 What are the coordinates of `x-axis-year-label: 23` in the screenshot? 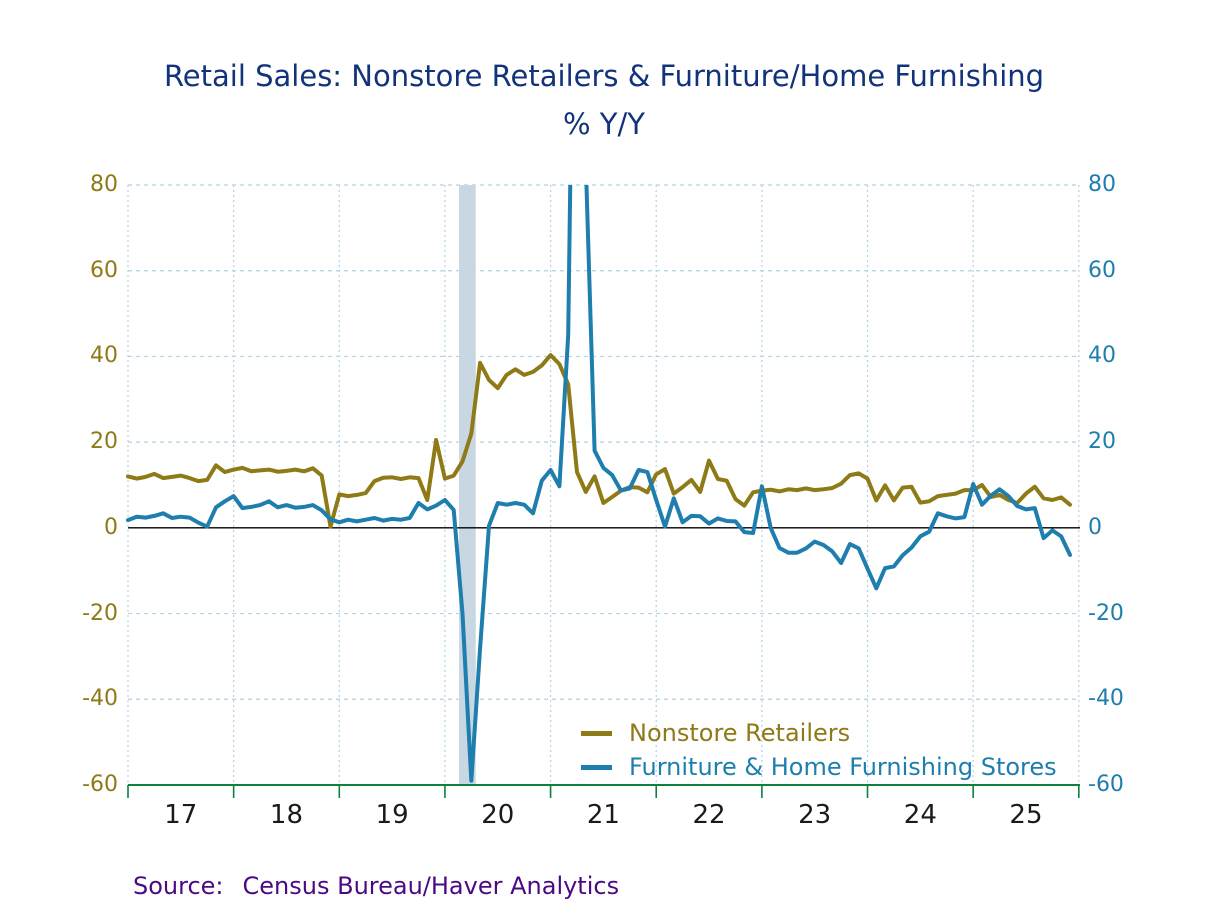 It's located at (815, 815).